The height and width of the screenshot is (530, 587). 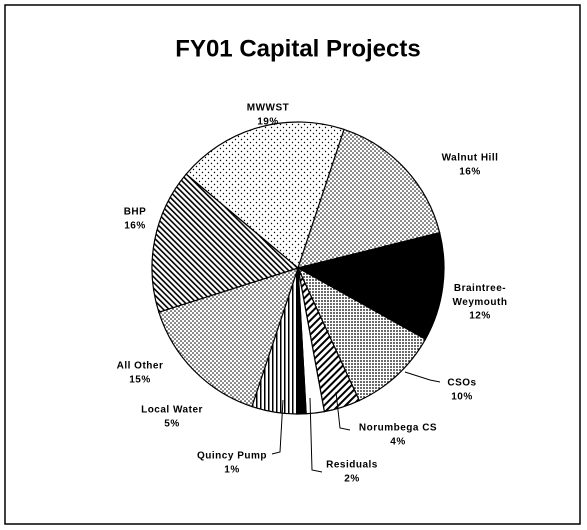 What do you see at coordinates (297, 48) in the screenshot?
I see `chart-title: FY01 Capital Projects` at bounding box center [297, 48].